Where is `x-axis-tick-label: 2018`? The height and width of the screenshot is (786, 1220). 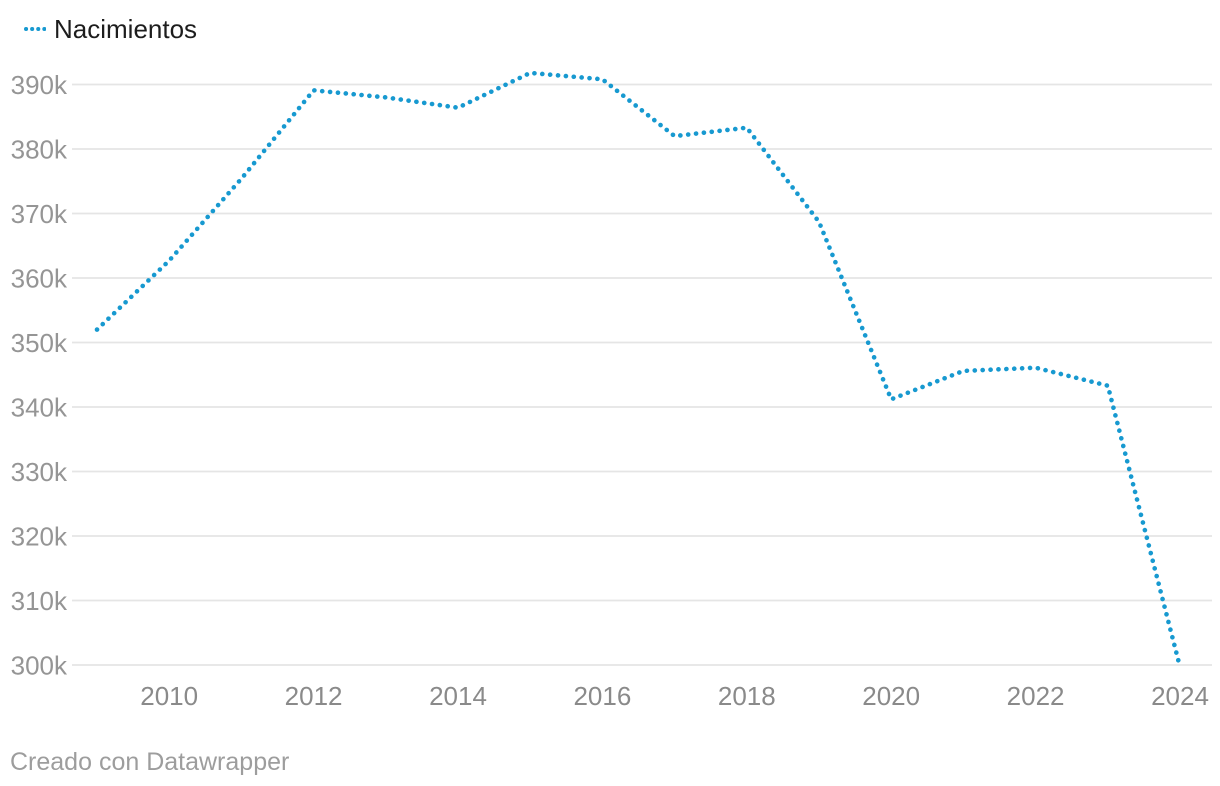
x-axis-tick-label: 2018 is located at coordinates (747, 696).